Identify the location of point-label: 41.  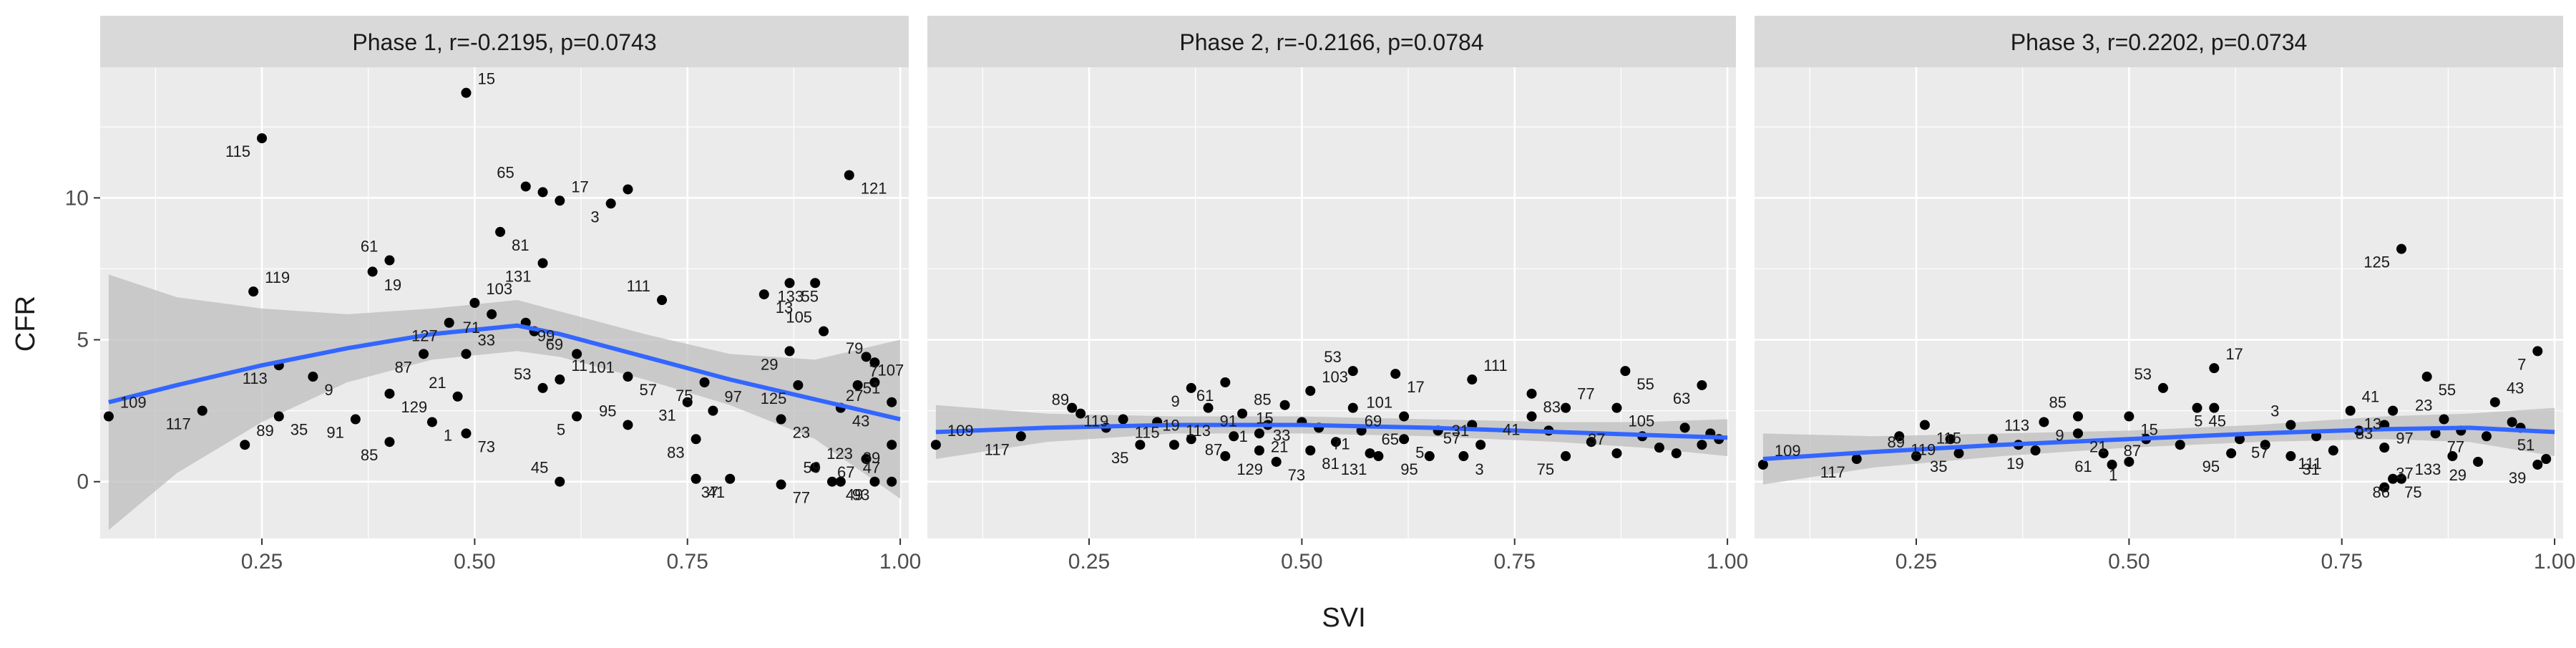
(2370, 397).